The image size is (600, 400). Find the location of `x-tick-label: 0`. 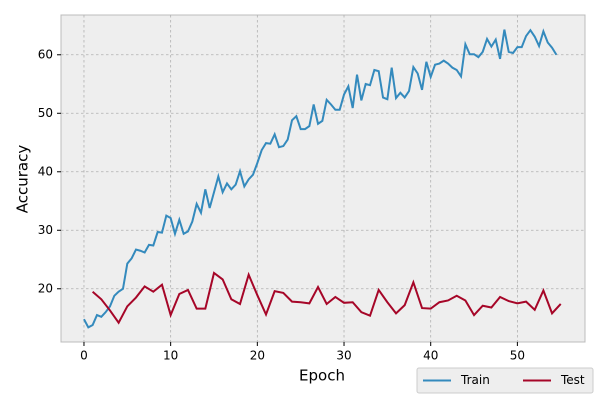

x-tick-label: 0 is located at coordinates (84, 356).